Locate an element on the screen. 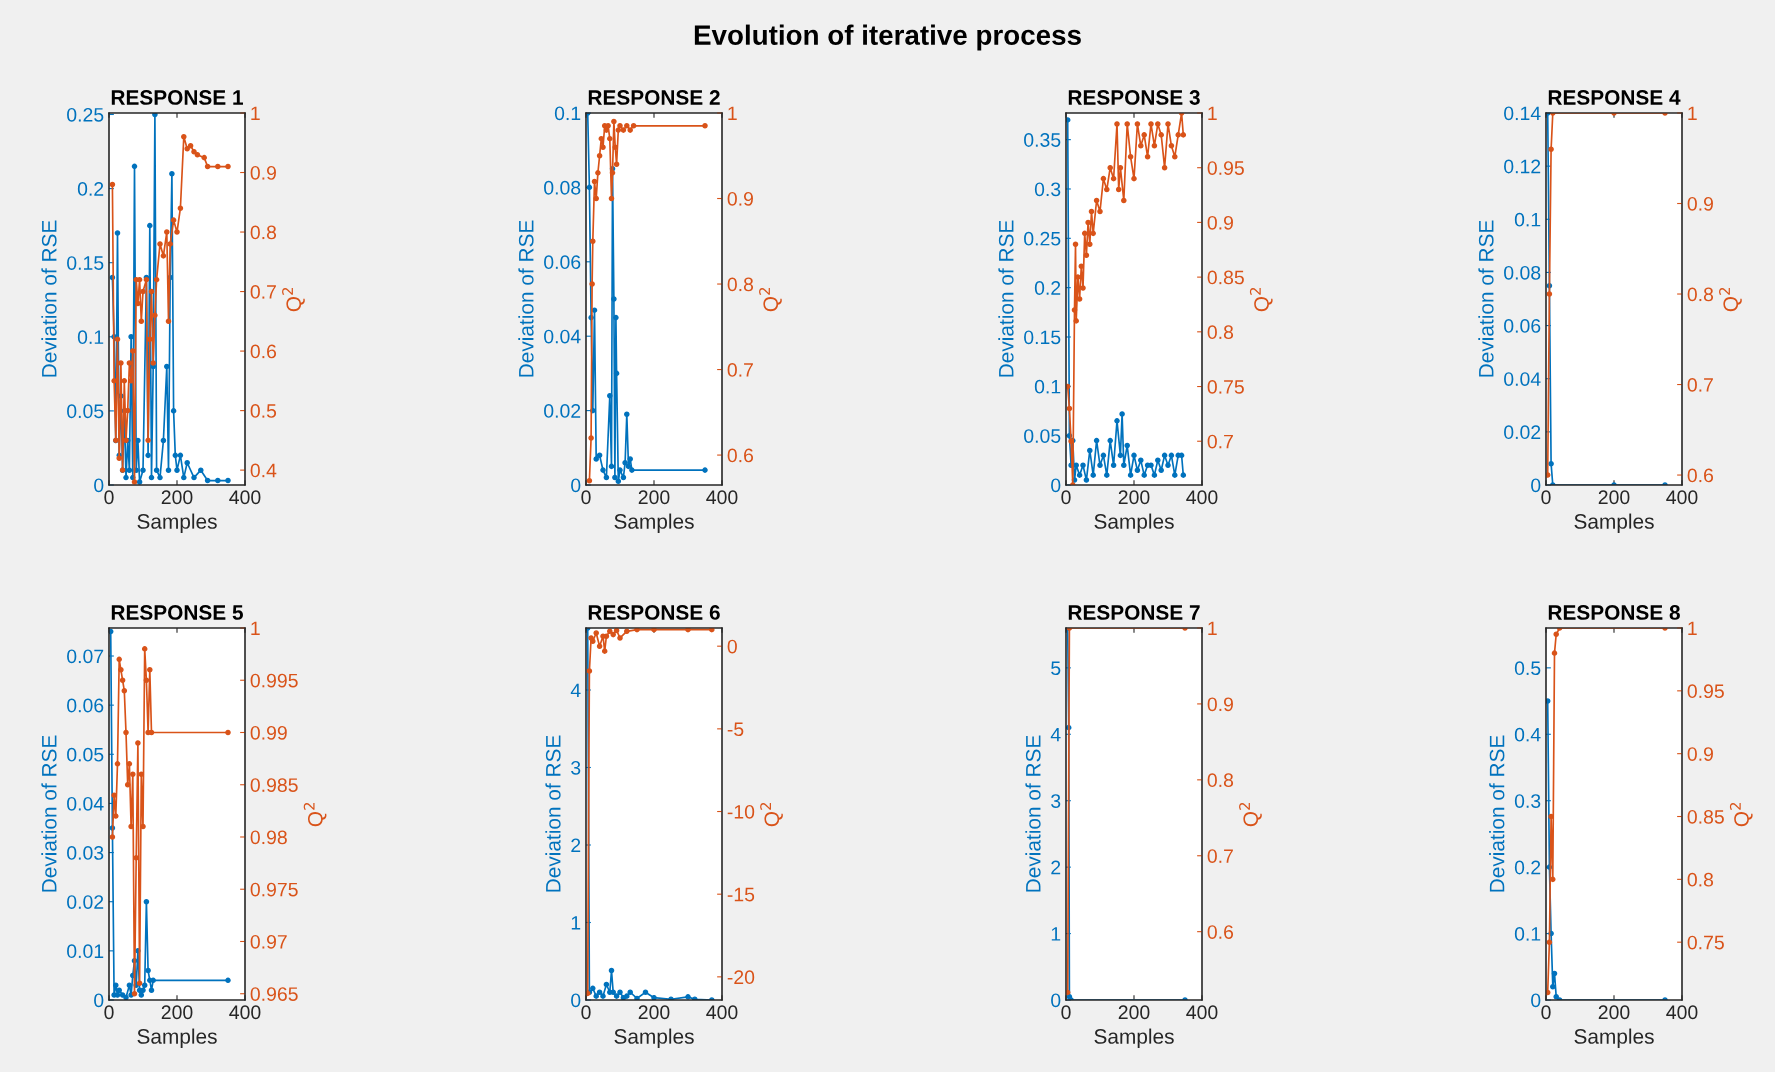  y-tick-label: 0.14 is located at coordinates (1522, 113).